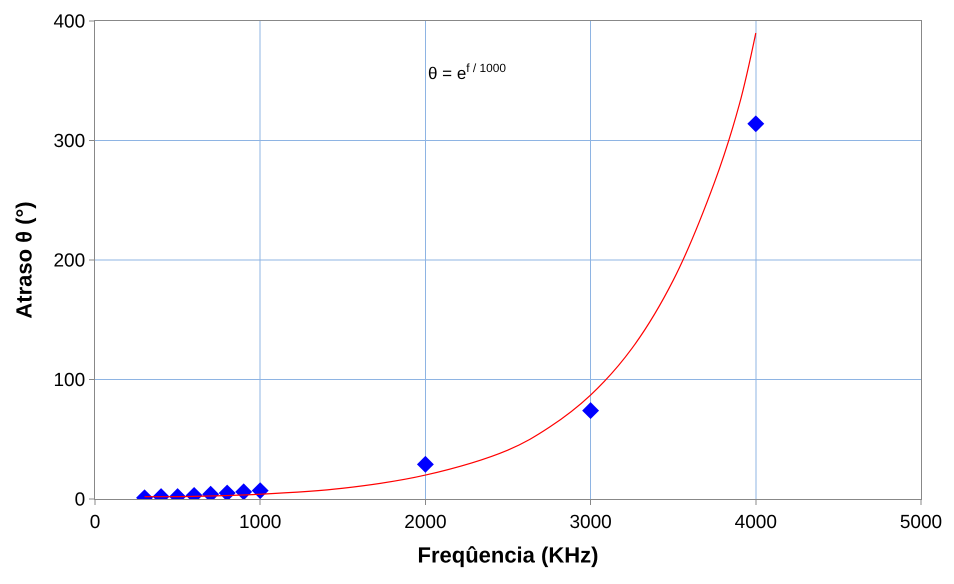 The image size is (954, 584). I want to click on y-tick-label: 200, so click(69, 261).